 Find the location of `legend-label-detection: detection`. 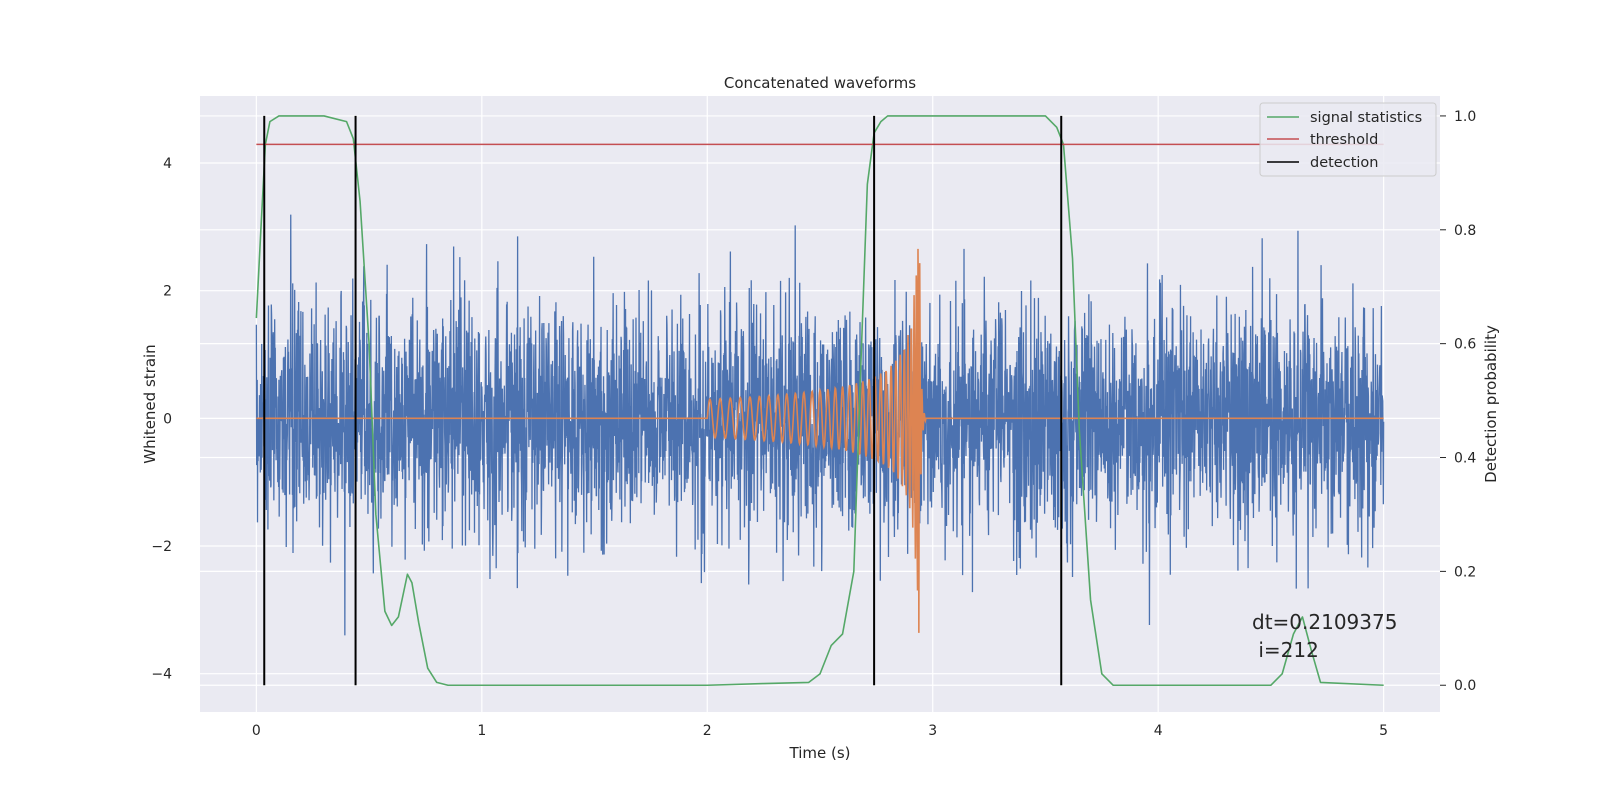

legend-label-detection: detection is located at coordinates (1344, 163).